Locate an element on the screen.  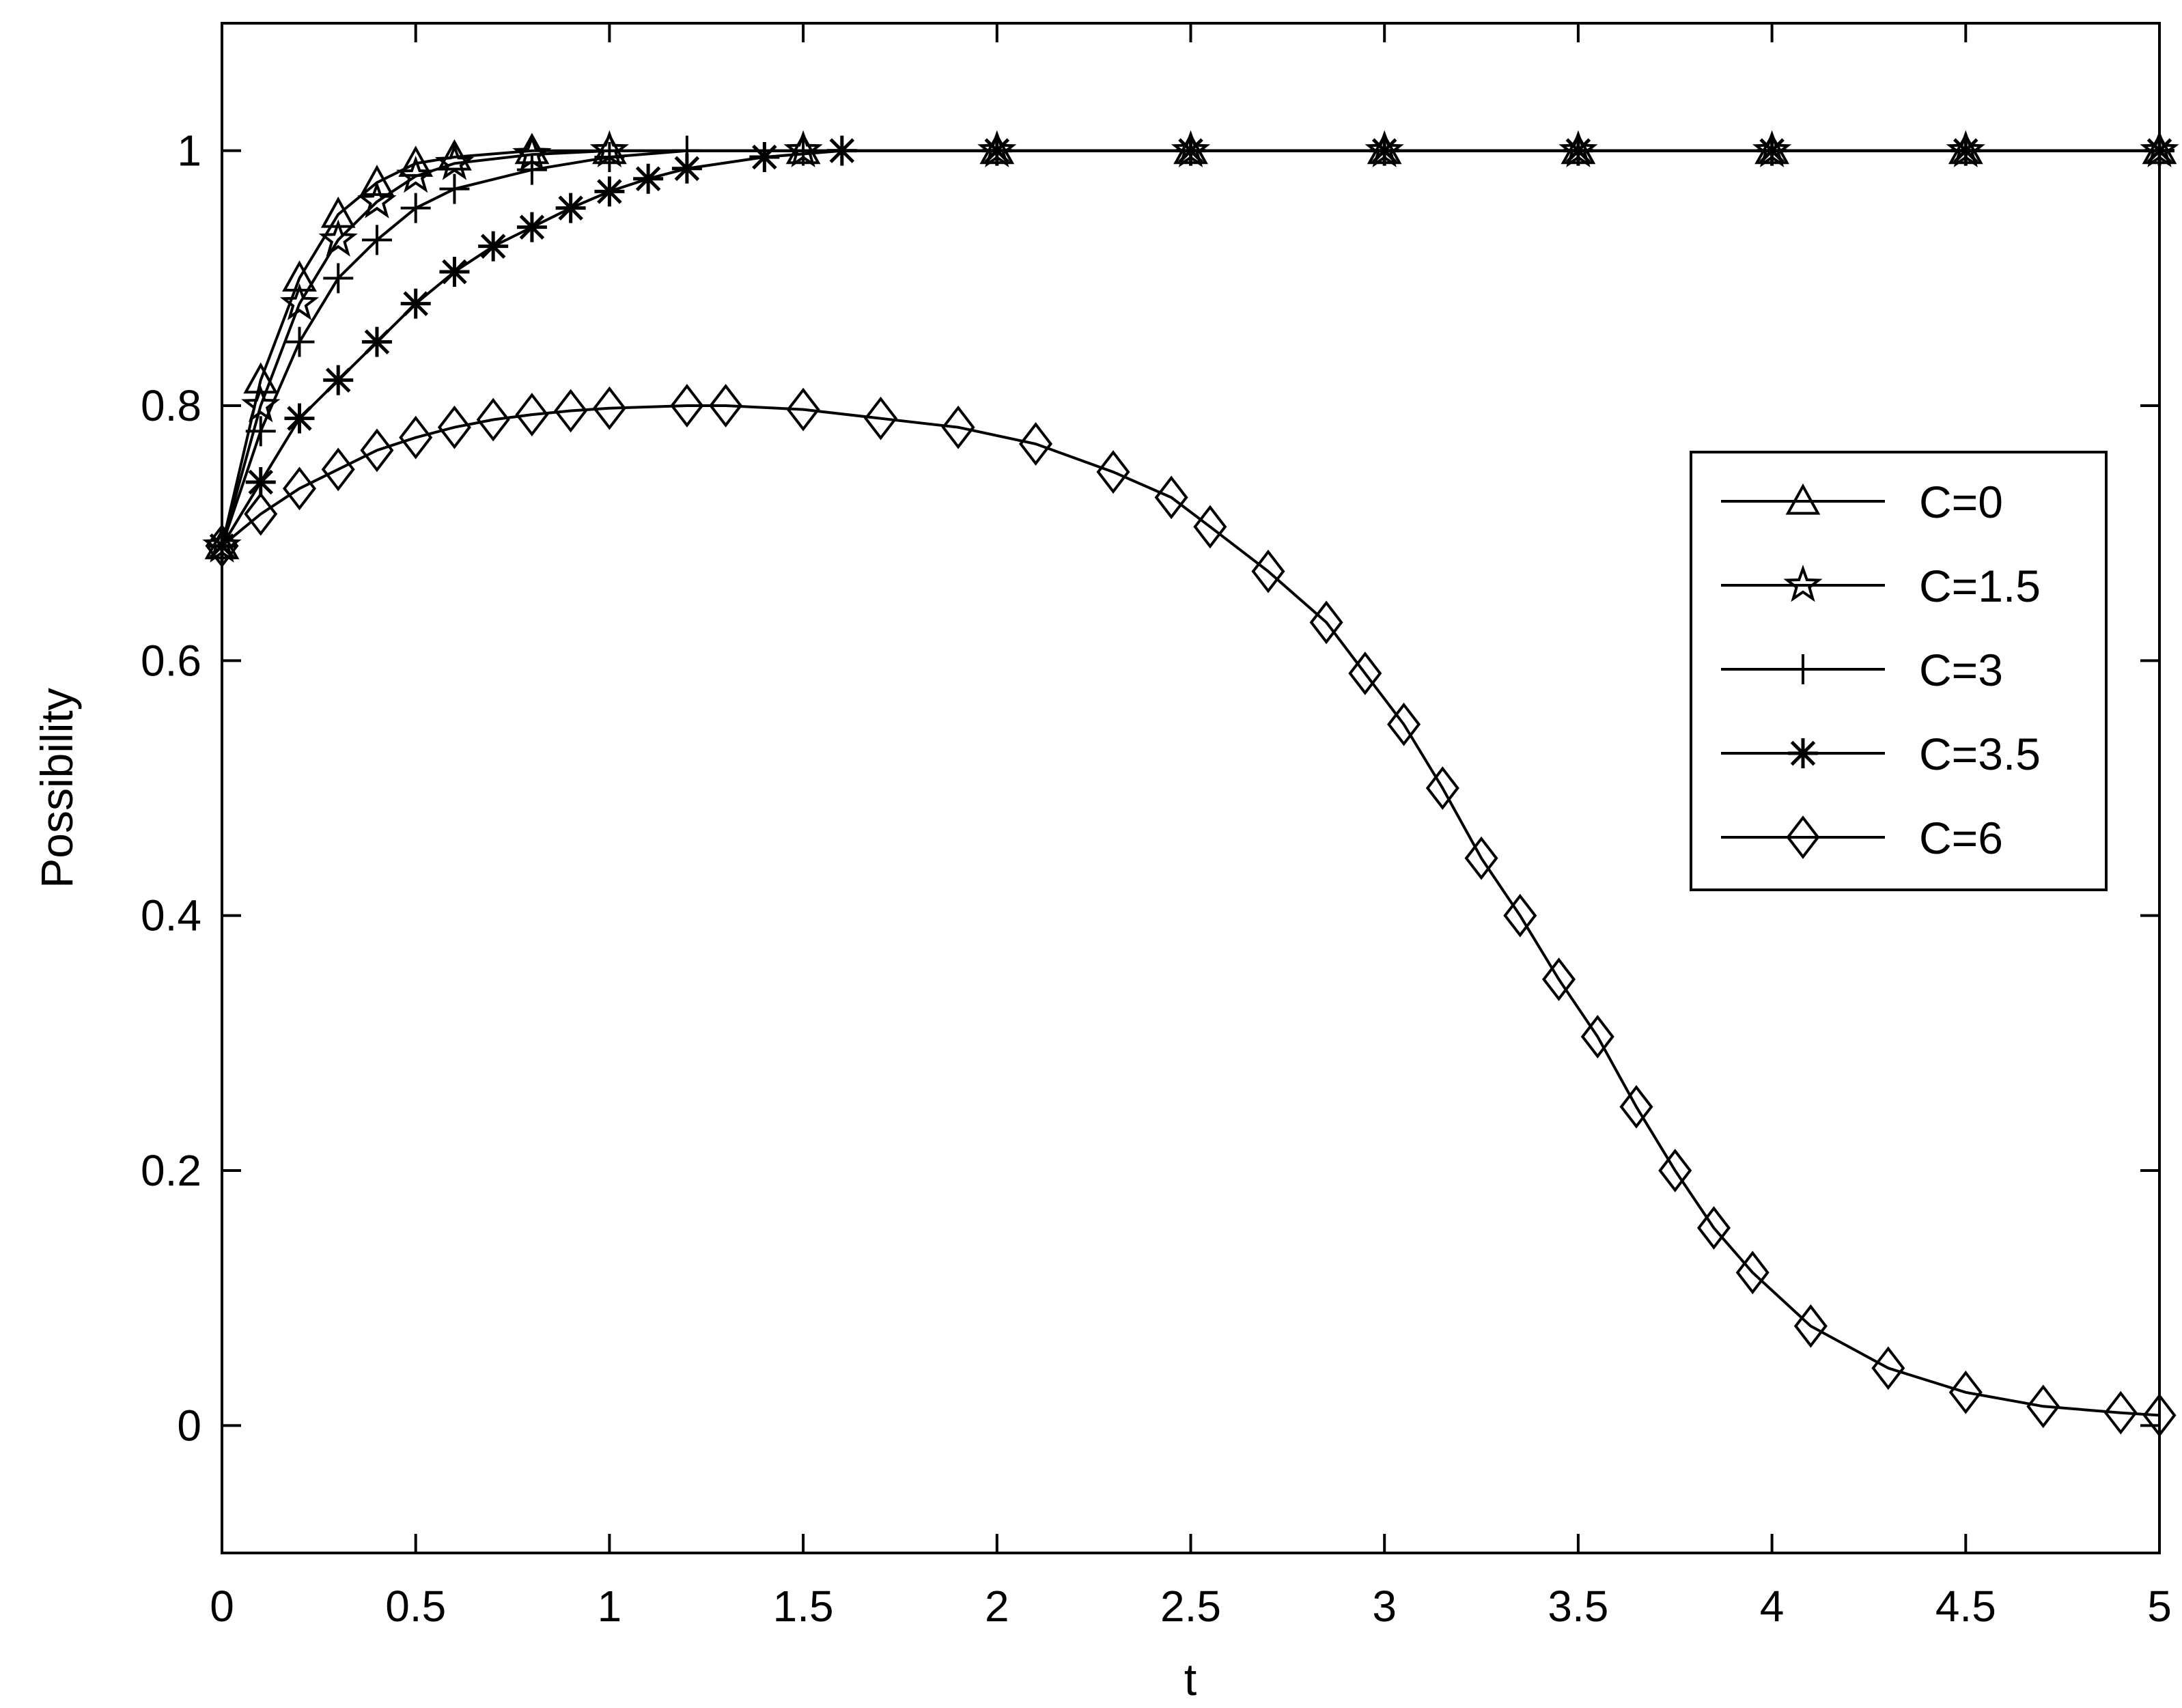
x-tick-label: 3.5 is located at coordinates (1578, 1607).